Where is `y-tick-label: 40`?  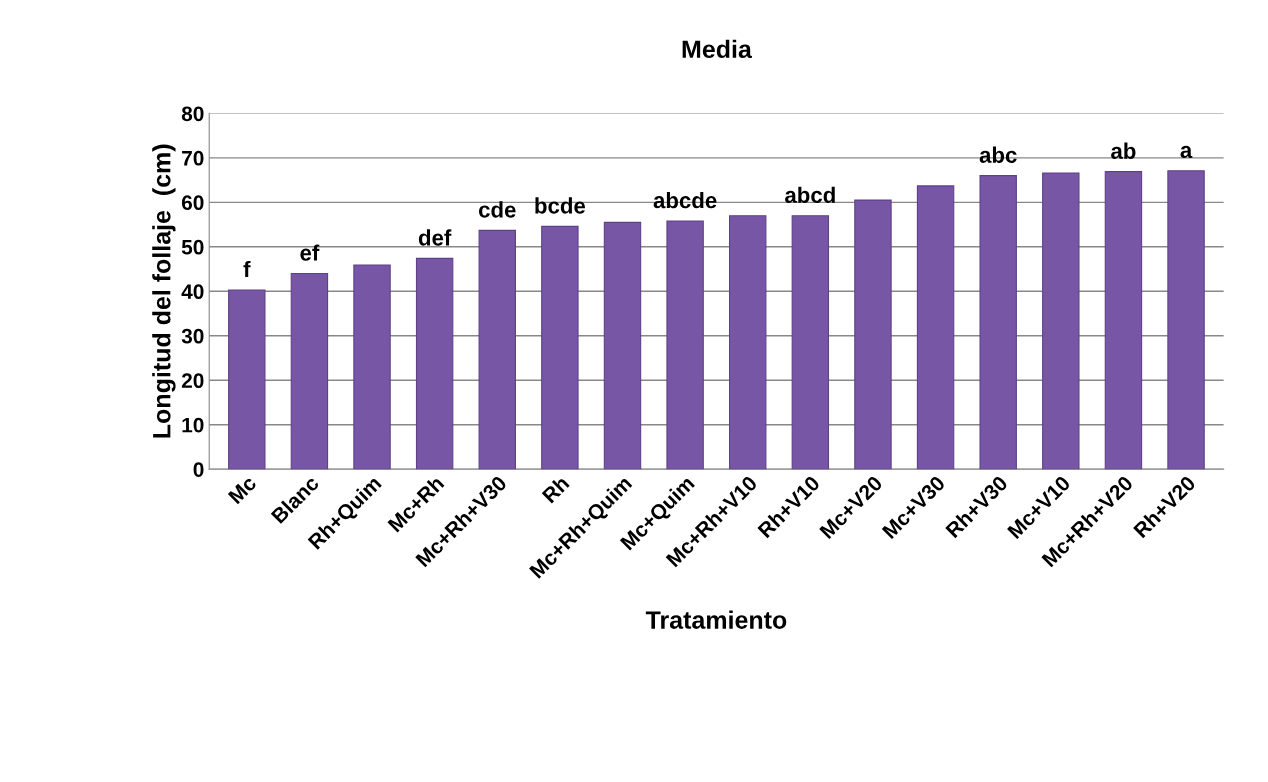 y-tick-label: 40 is located at coordinates (192, 292).